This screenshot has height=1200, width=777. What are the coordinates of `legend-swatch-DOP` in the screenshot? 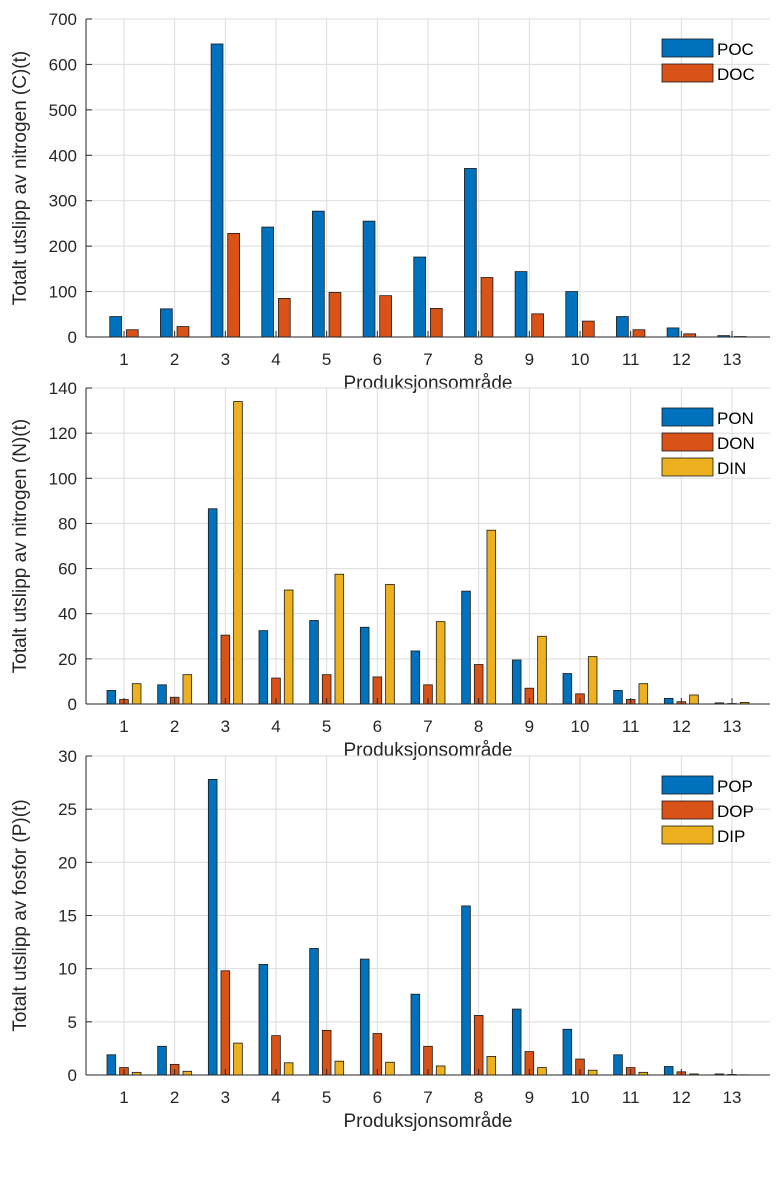 It's located at (687, 810).